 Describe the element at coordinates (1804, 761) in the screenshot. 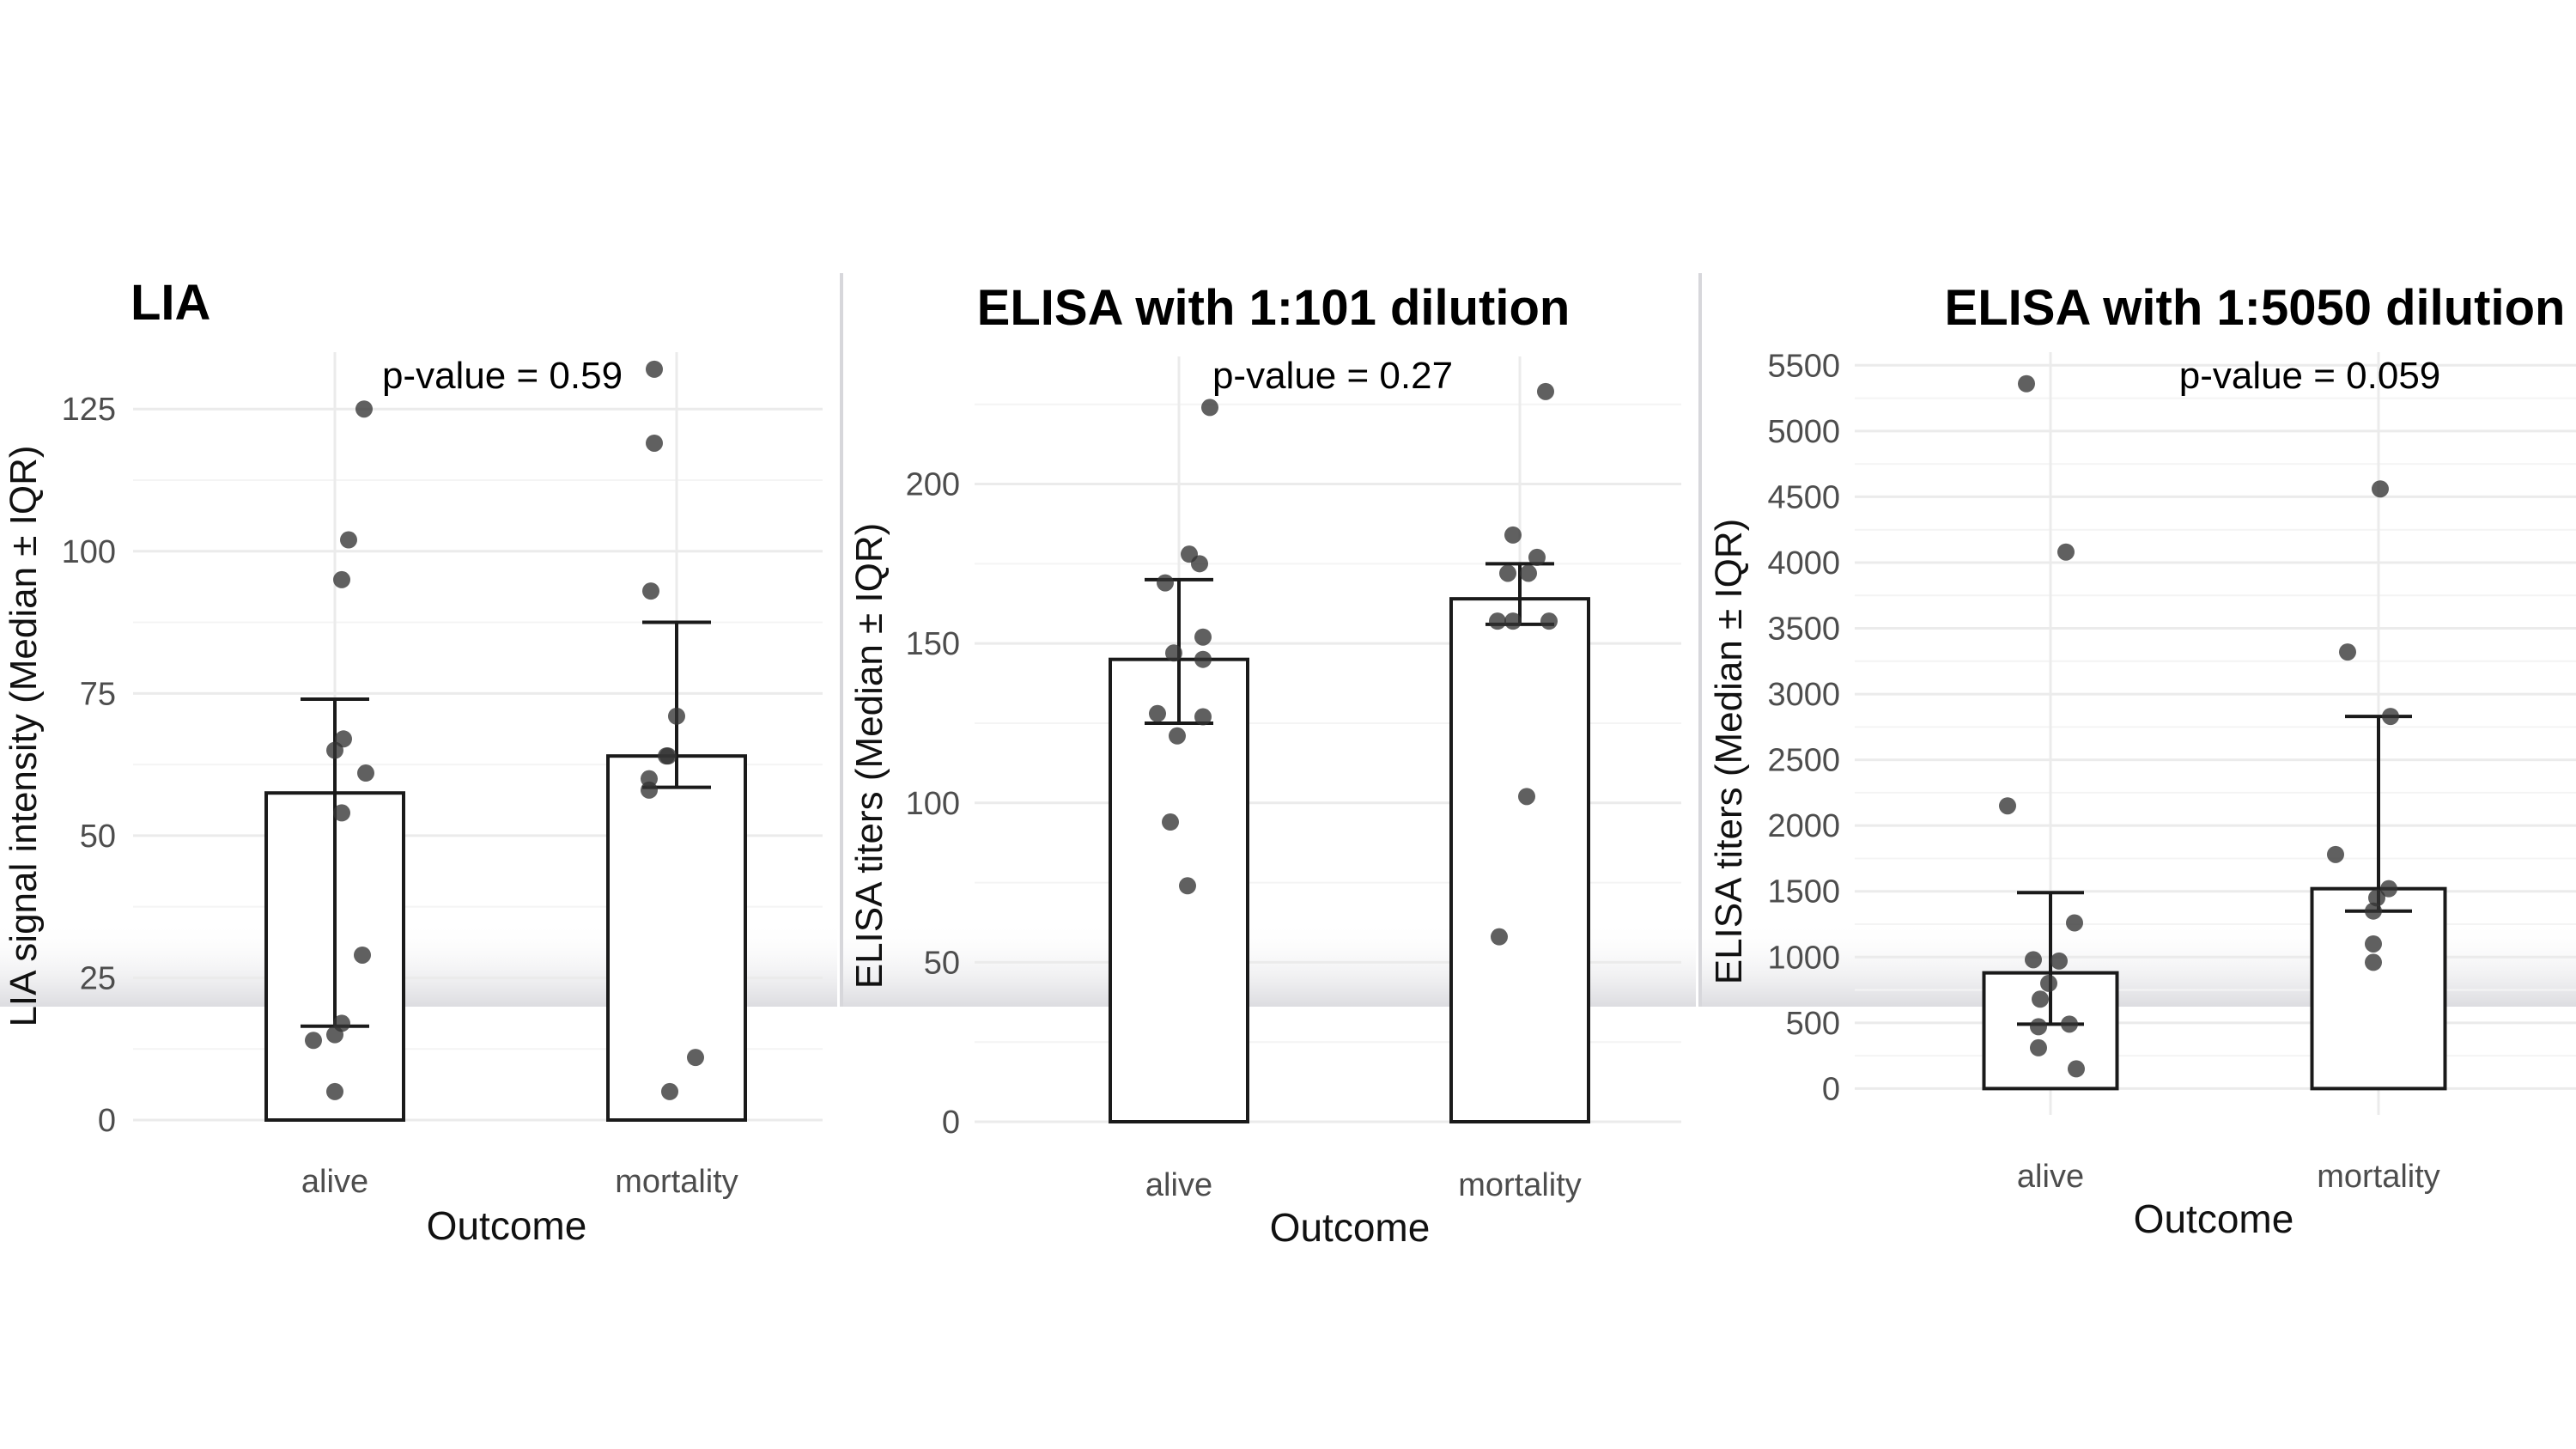

I see `y-tick-label: 2500` at that location.